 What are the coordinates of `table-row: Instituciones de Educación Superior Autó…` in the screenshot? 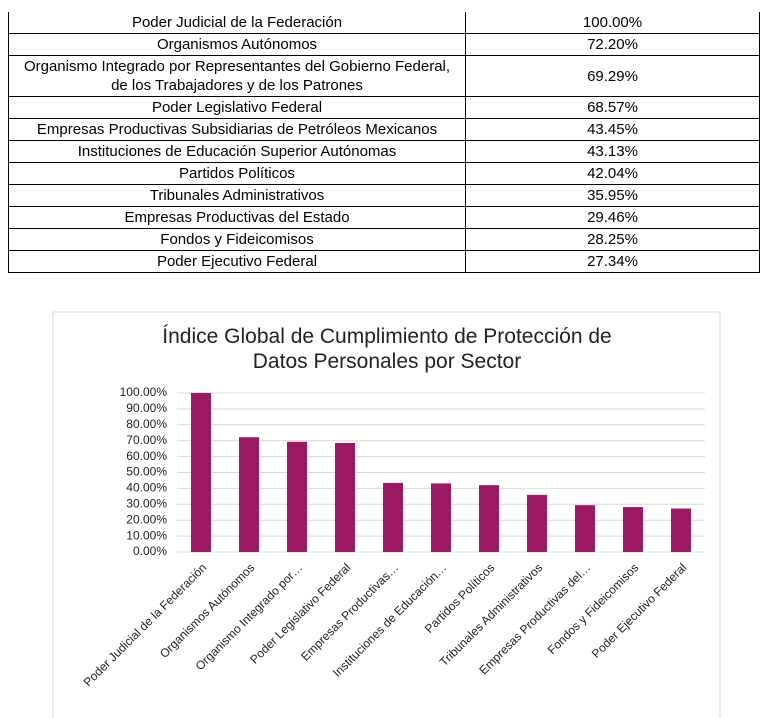 It's located at (384, 151).